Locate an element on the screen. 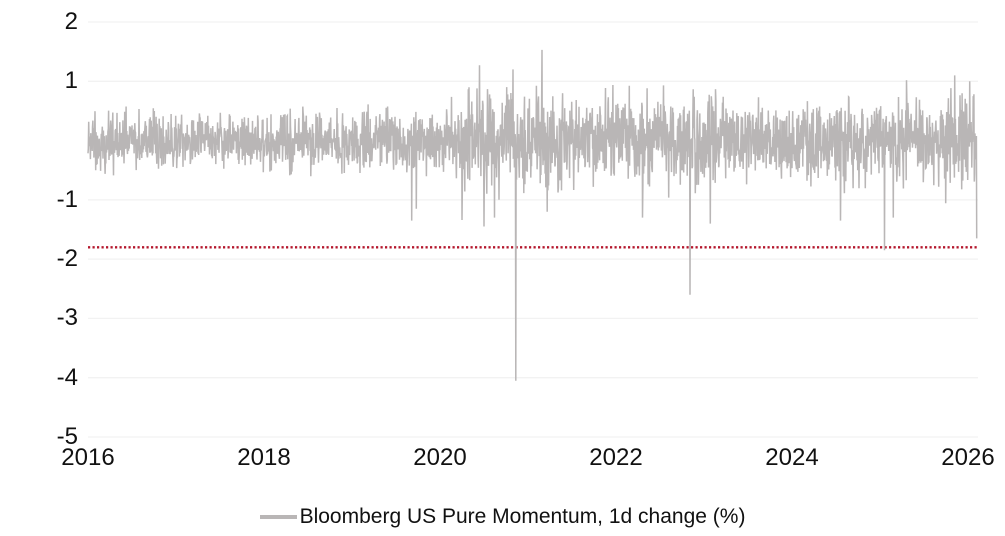 The width and height of the screenshot is (1005, 536). legend-line-swatch-icon is located at coordinates (278, 517).